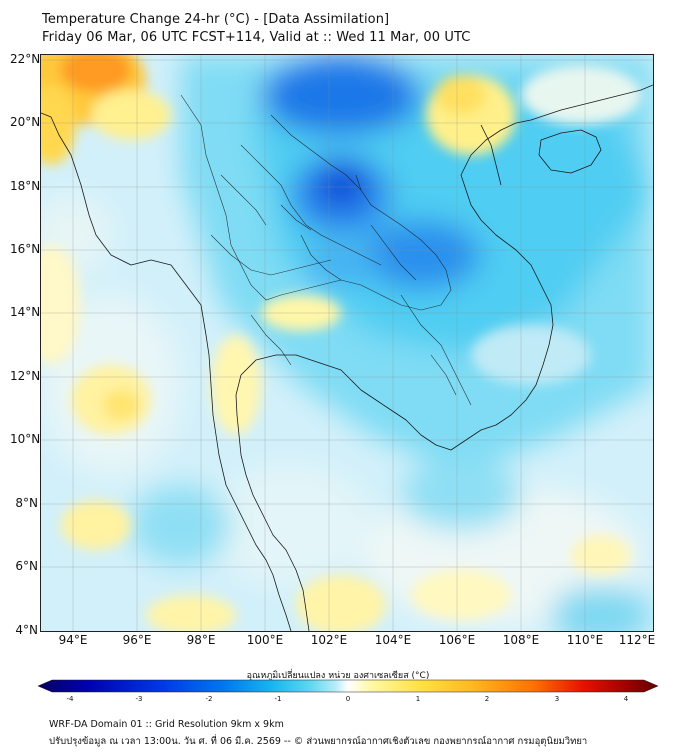  Describe the element at coordinates (70, 699) in the screenshot. I see `colorbar-tick: -4` at that location.